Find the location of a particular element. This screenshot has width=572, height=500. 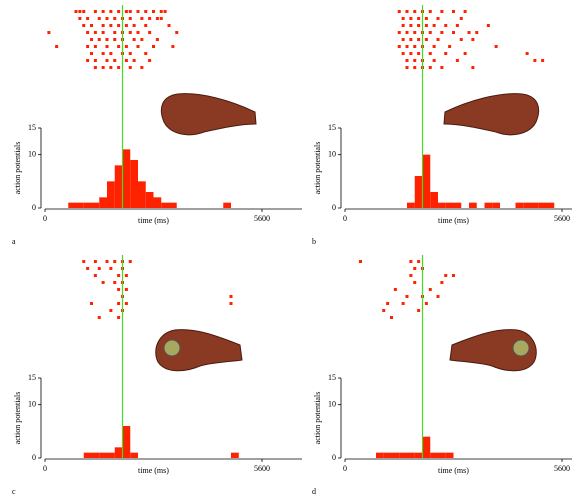

panel-label: a is located at coordinates (14, 241).